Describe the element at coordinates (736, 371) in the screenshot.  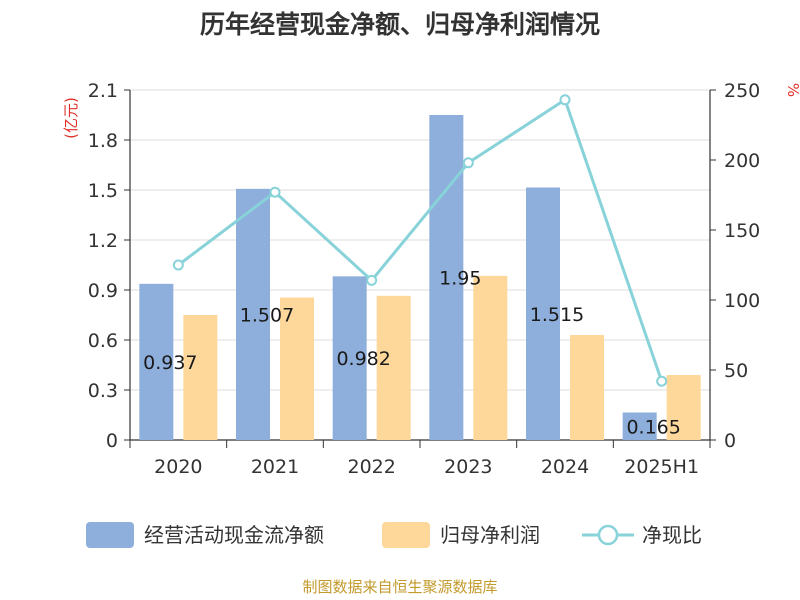
I see `right-tick-label: 50` at that location.